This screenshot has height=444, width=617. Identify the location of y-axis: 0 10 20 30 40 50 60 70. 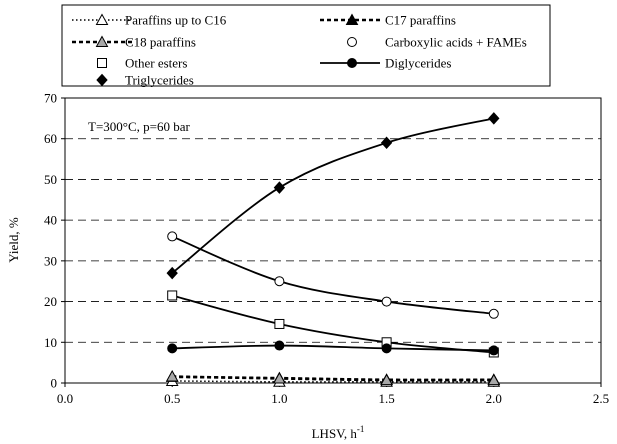
(54, 241).